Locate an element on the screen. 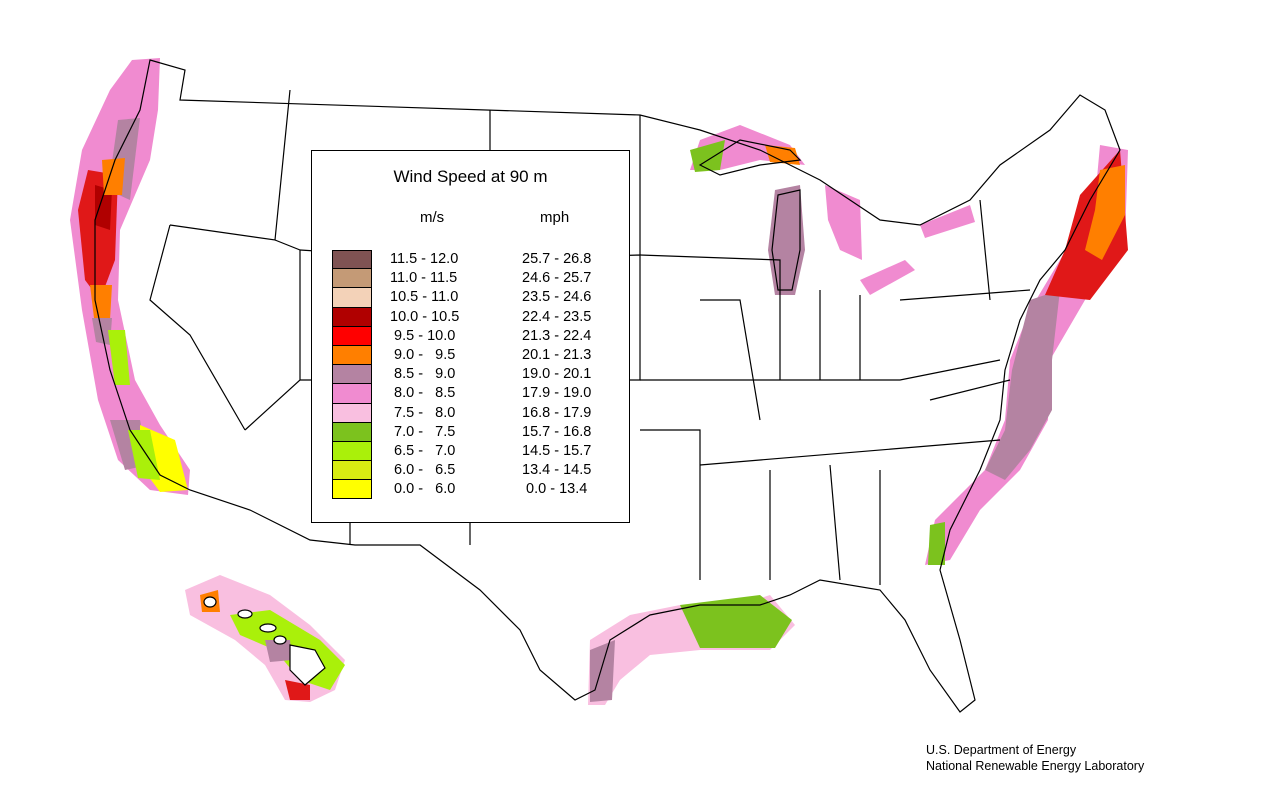 The height and width of the screenshot is (804, 1276). lake-michigan is located at coordinates (786, 240).